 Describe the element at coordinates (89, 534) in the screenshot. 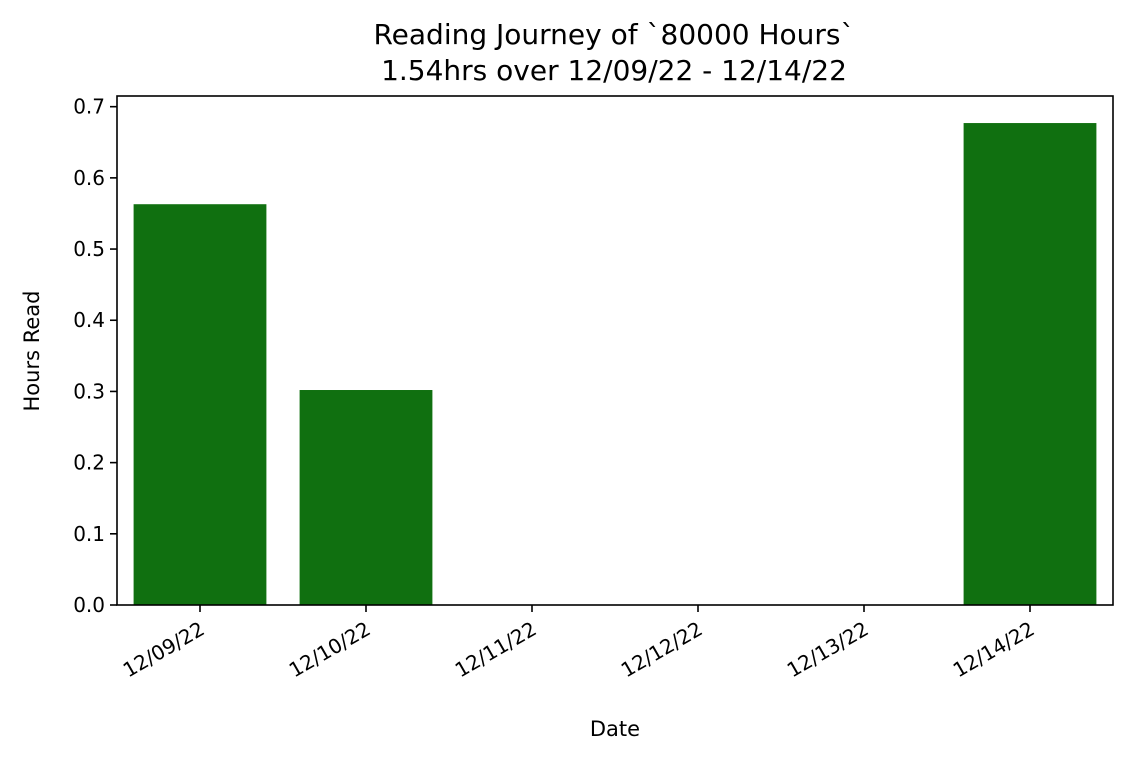

I see `y-tick-label: 0.1` at that location.